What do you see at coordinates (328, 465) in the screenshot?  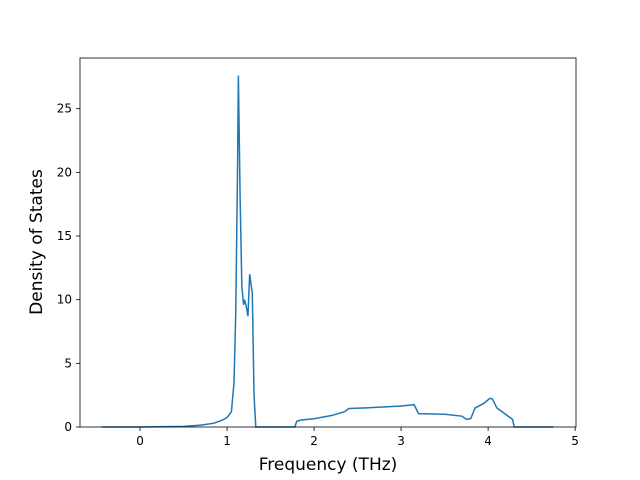 I see `x-axis-label: Frequency (THz)` at bounding box center [328, 465].